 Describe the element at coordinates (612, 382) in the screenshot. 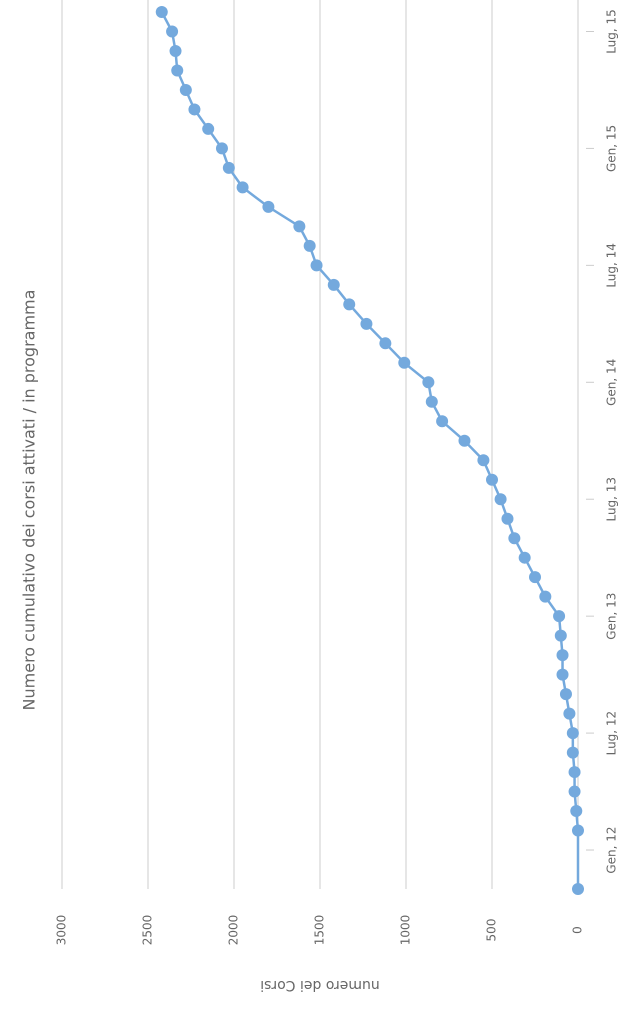

I see `x-tick-label: Gen, 14` at that location.